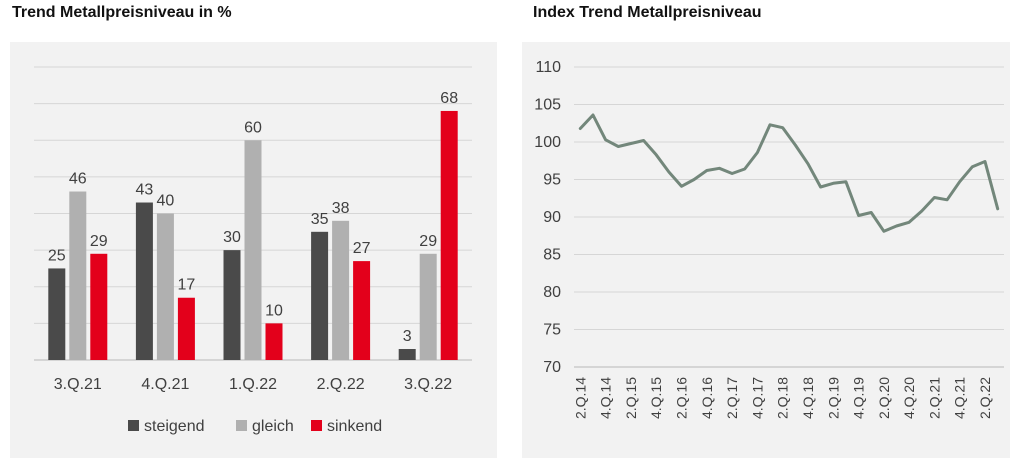 The height and width of the screenshot is (470, 1024). I want to click on category-label: 1.Q.22, so click(253, 384).